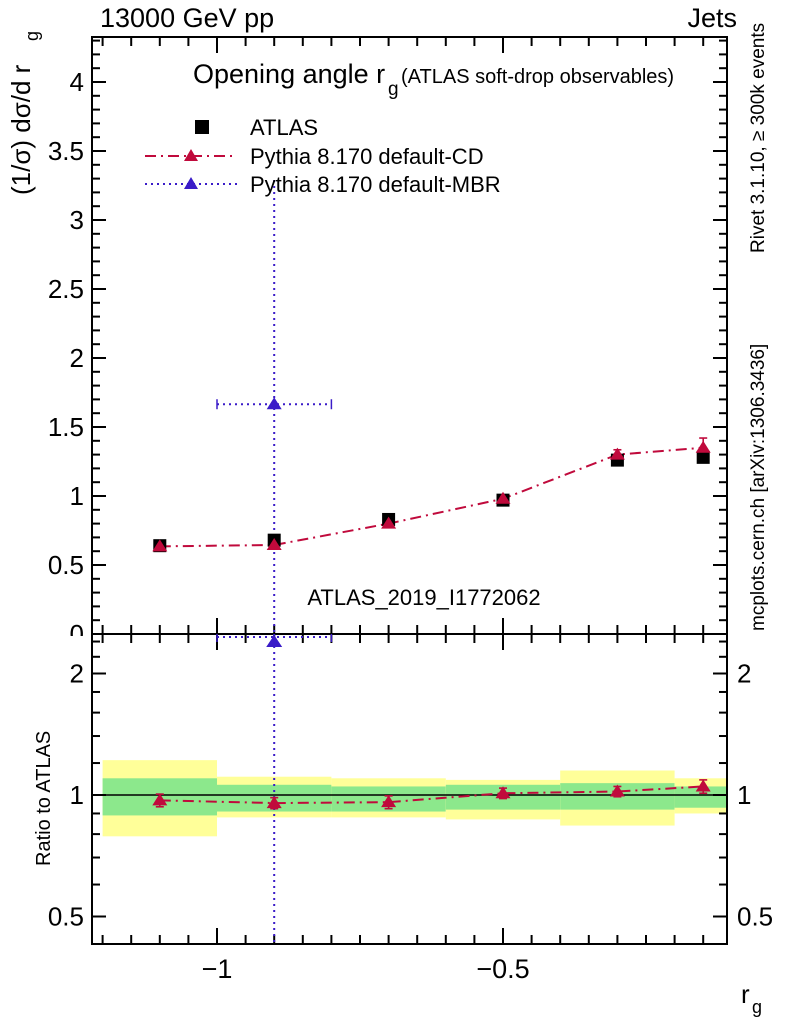 The height and width of the screenshot is (1024, 786). What do you see at coordinates (32, 36) in the screenshot?
I see `main-y-axis-title-subscript: g` at bounding box center [32, 36].